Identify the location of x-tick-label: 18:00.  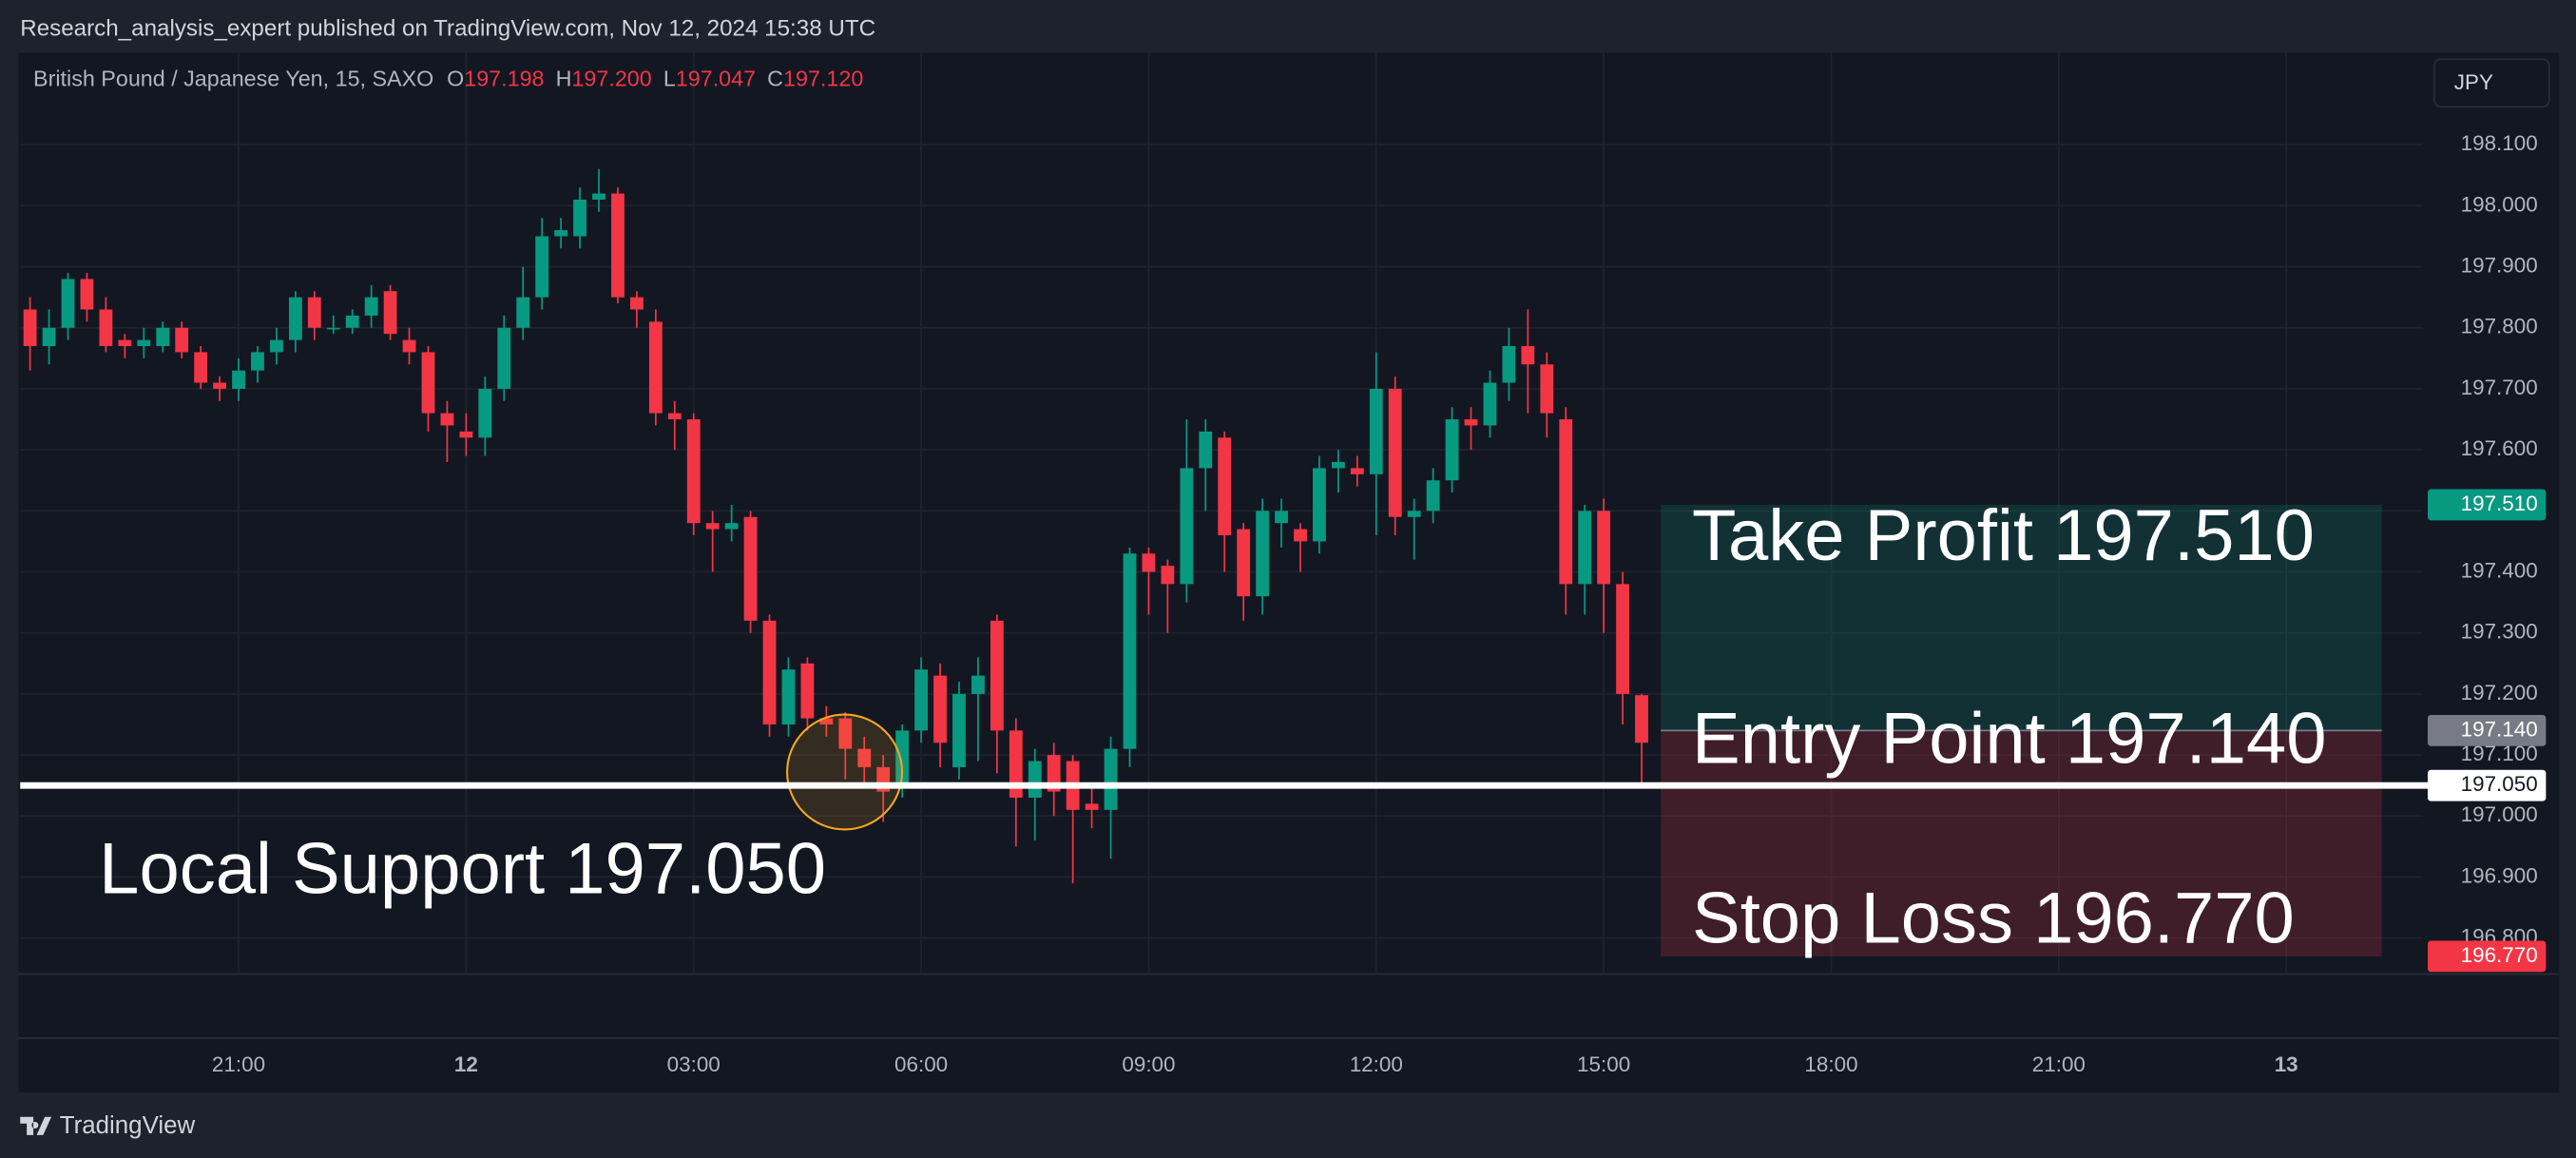
(1830, 1064).